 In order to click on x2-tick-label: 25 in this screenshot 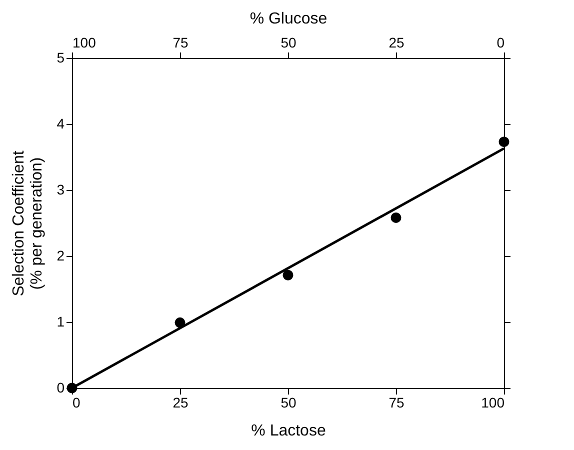, I will do `click(396, 42)`.